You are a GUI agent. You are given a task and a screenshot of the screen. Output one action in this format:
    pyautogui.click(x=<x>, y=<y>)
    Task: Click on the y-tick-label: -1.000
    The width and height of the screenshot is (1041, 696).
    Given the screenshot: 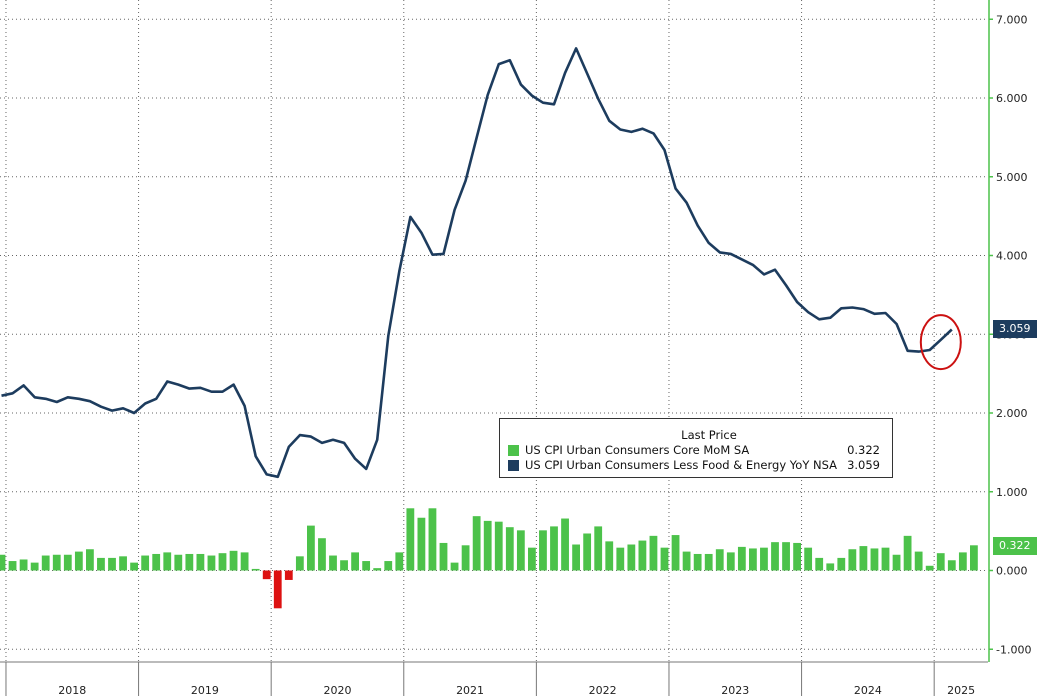 What is the action you would take?
    pyautogui.click(x=1013, y=649)
    